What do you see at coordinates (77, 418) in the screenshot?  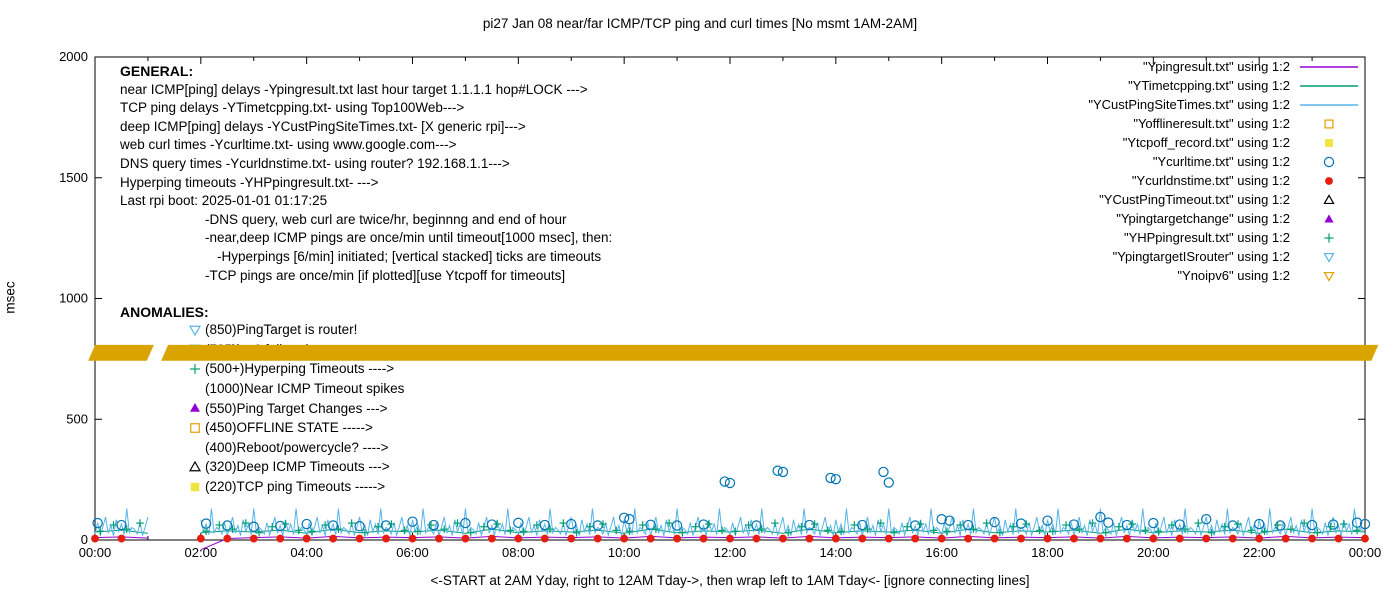 I see `y-tick-label: 500` at bounding box center [77, 418].